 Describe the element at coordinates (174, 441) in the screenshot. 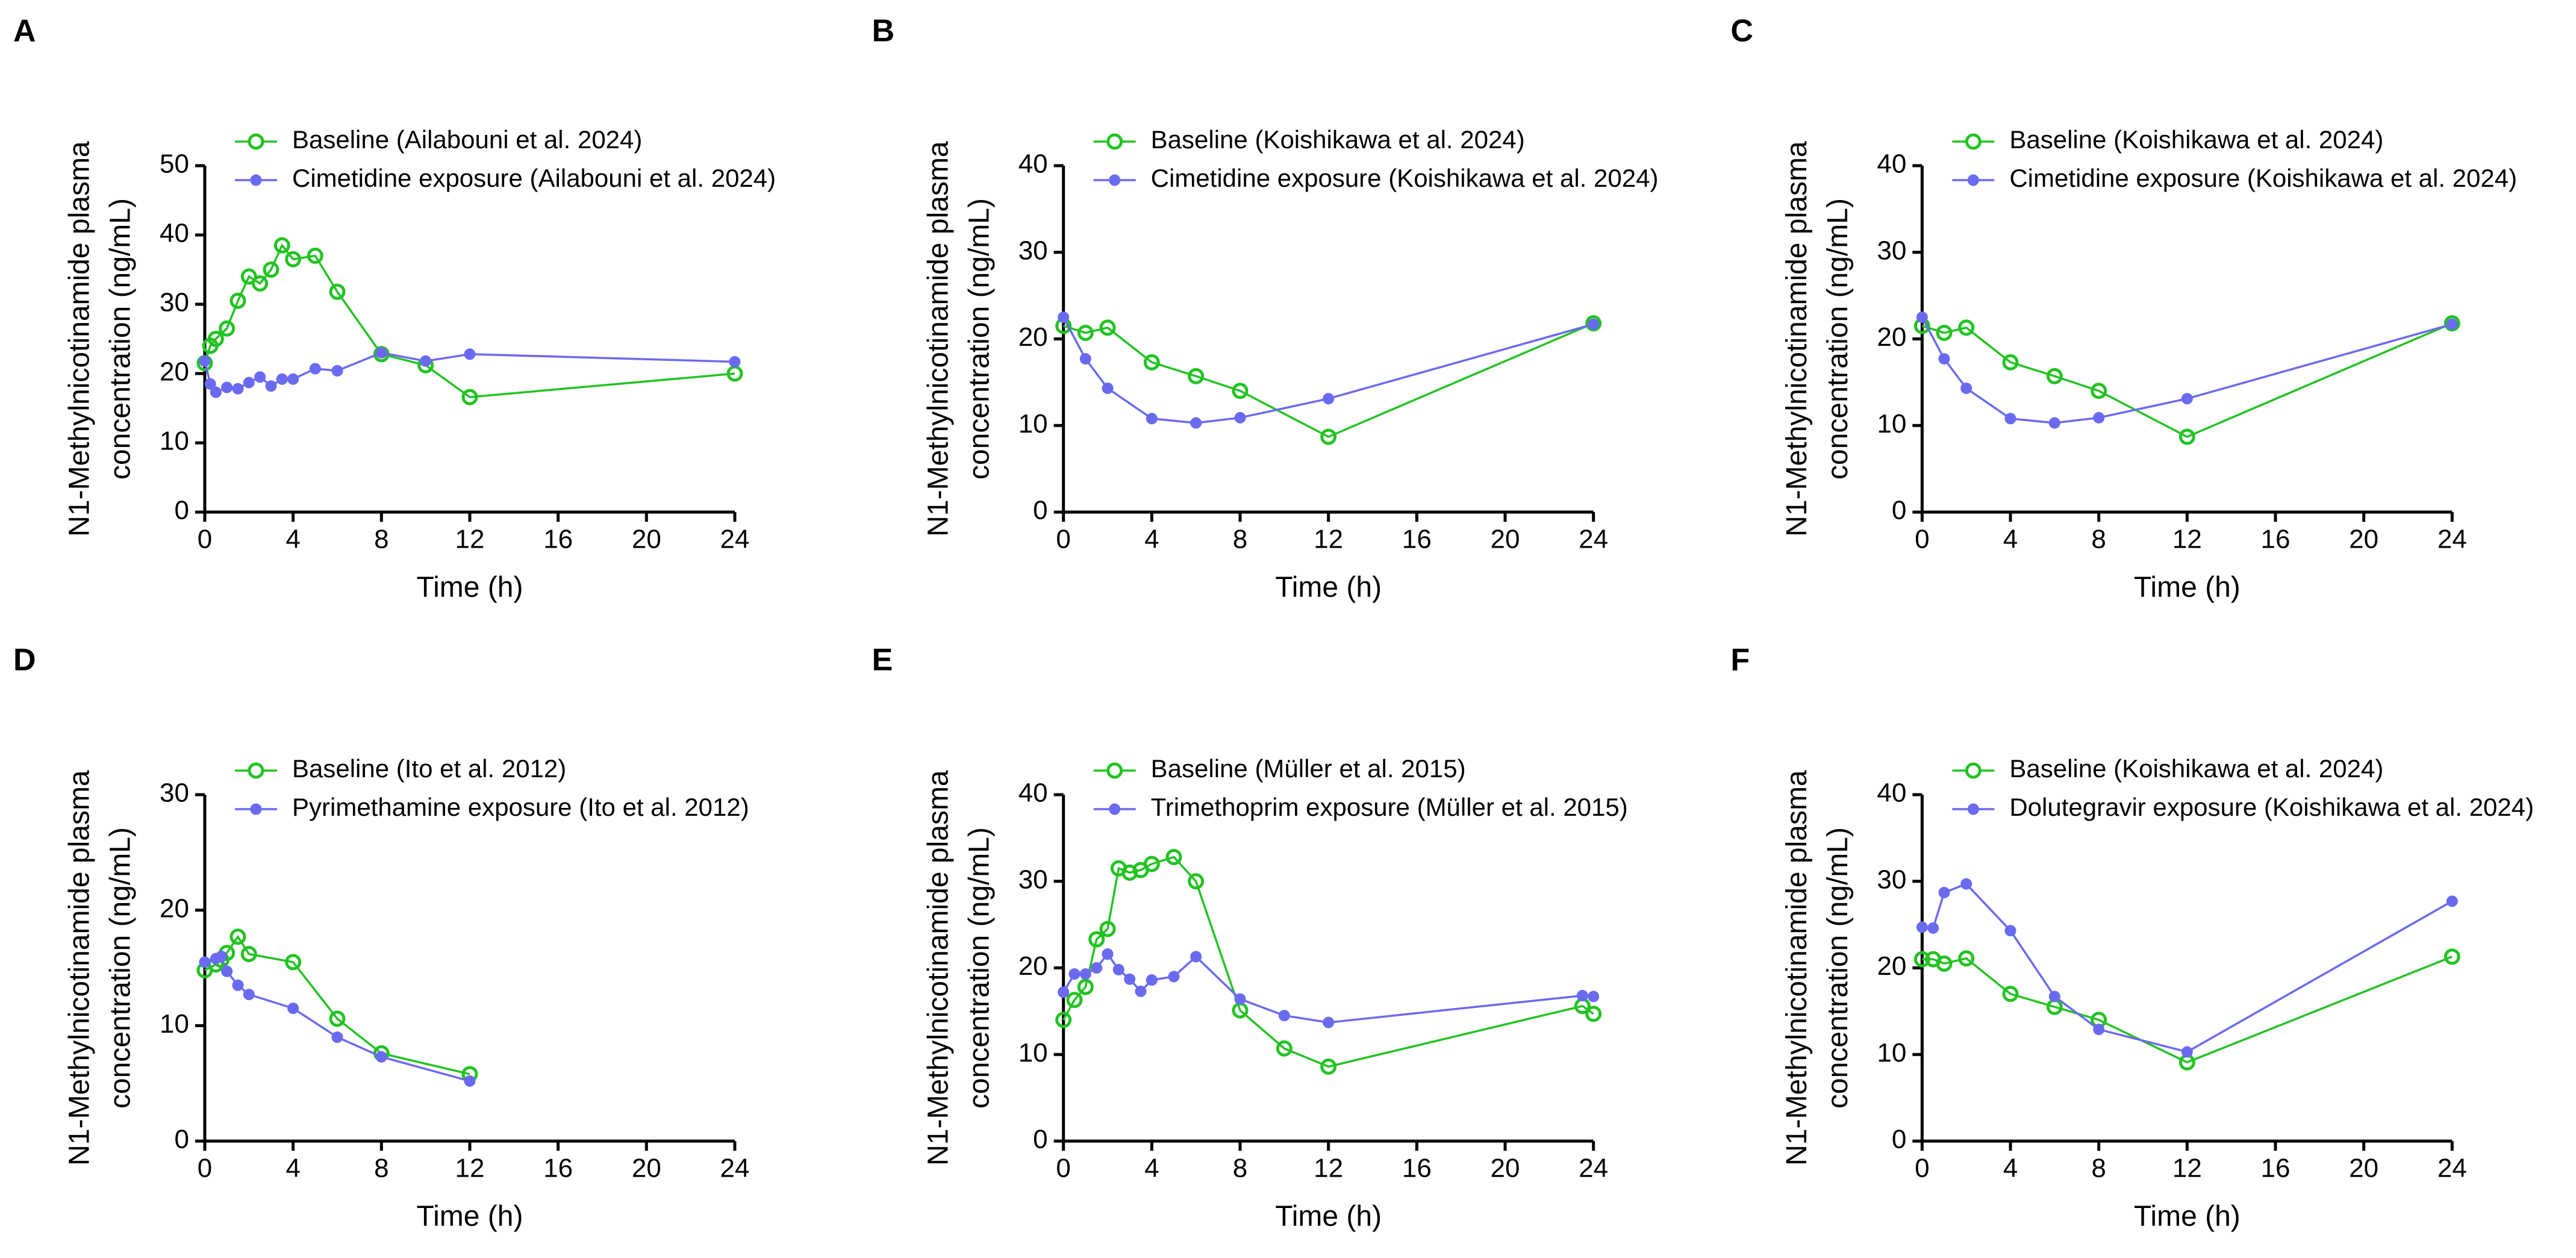

I see `y-tick-label: 10` at that location.